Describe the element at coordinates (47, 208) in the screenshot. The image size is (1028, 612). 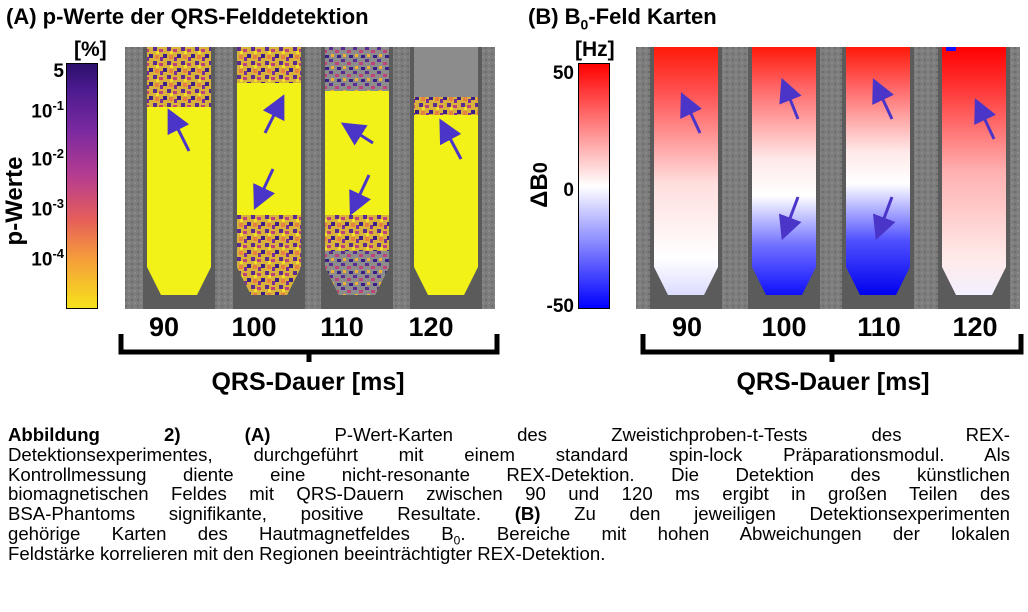
I see `pvalue-tick-1e-3: 10⁻³` at that location.